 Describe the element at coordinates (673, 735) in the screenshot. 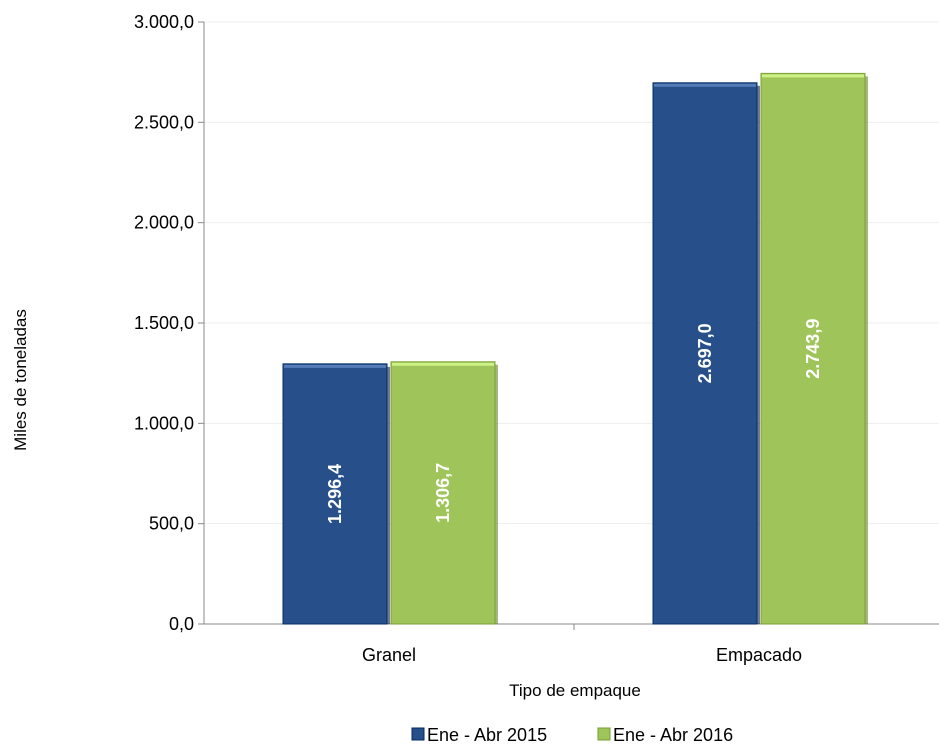

I see `legend-label: Ene - Abr 2016` at that location.